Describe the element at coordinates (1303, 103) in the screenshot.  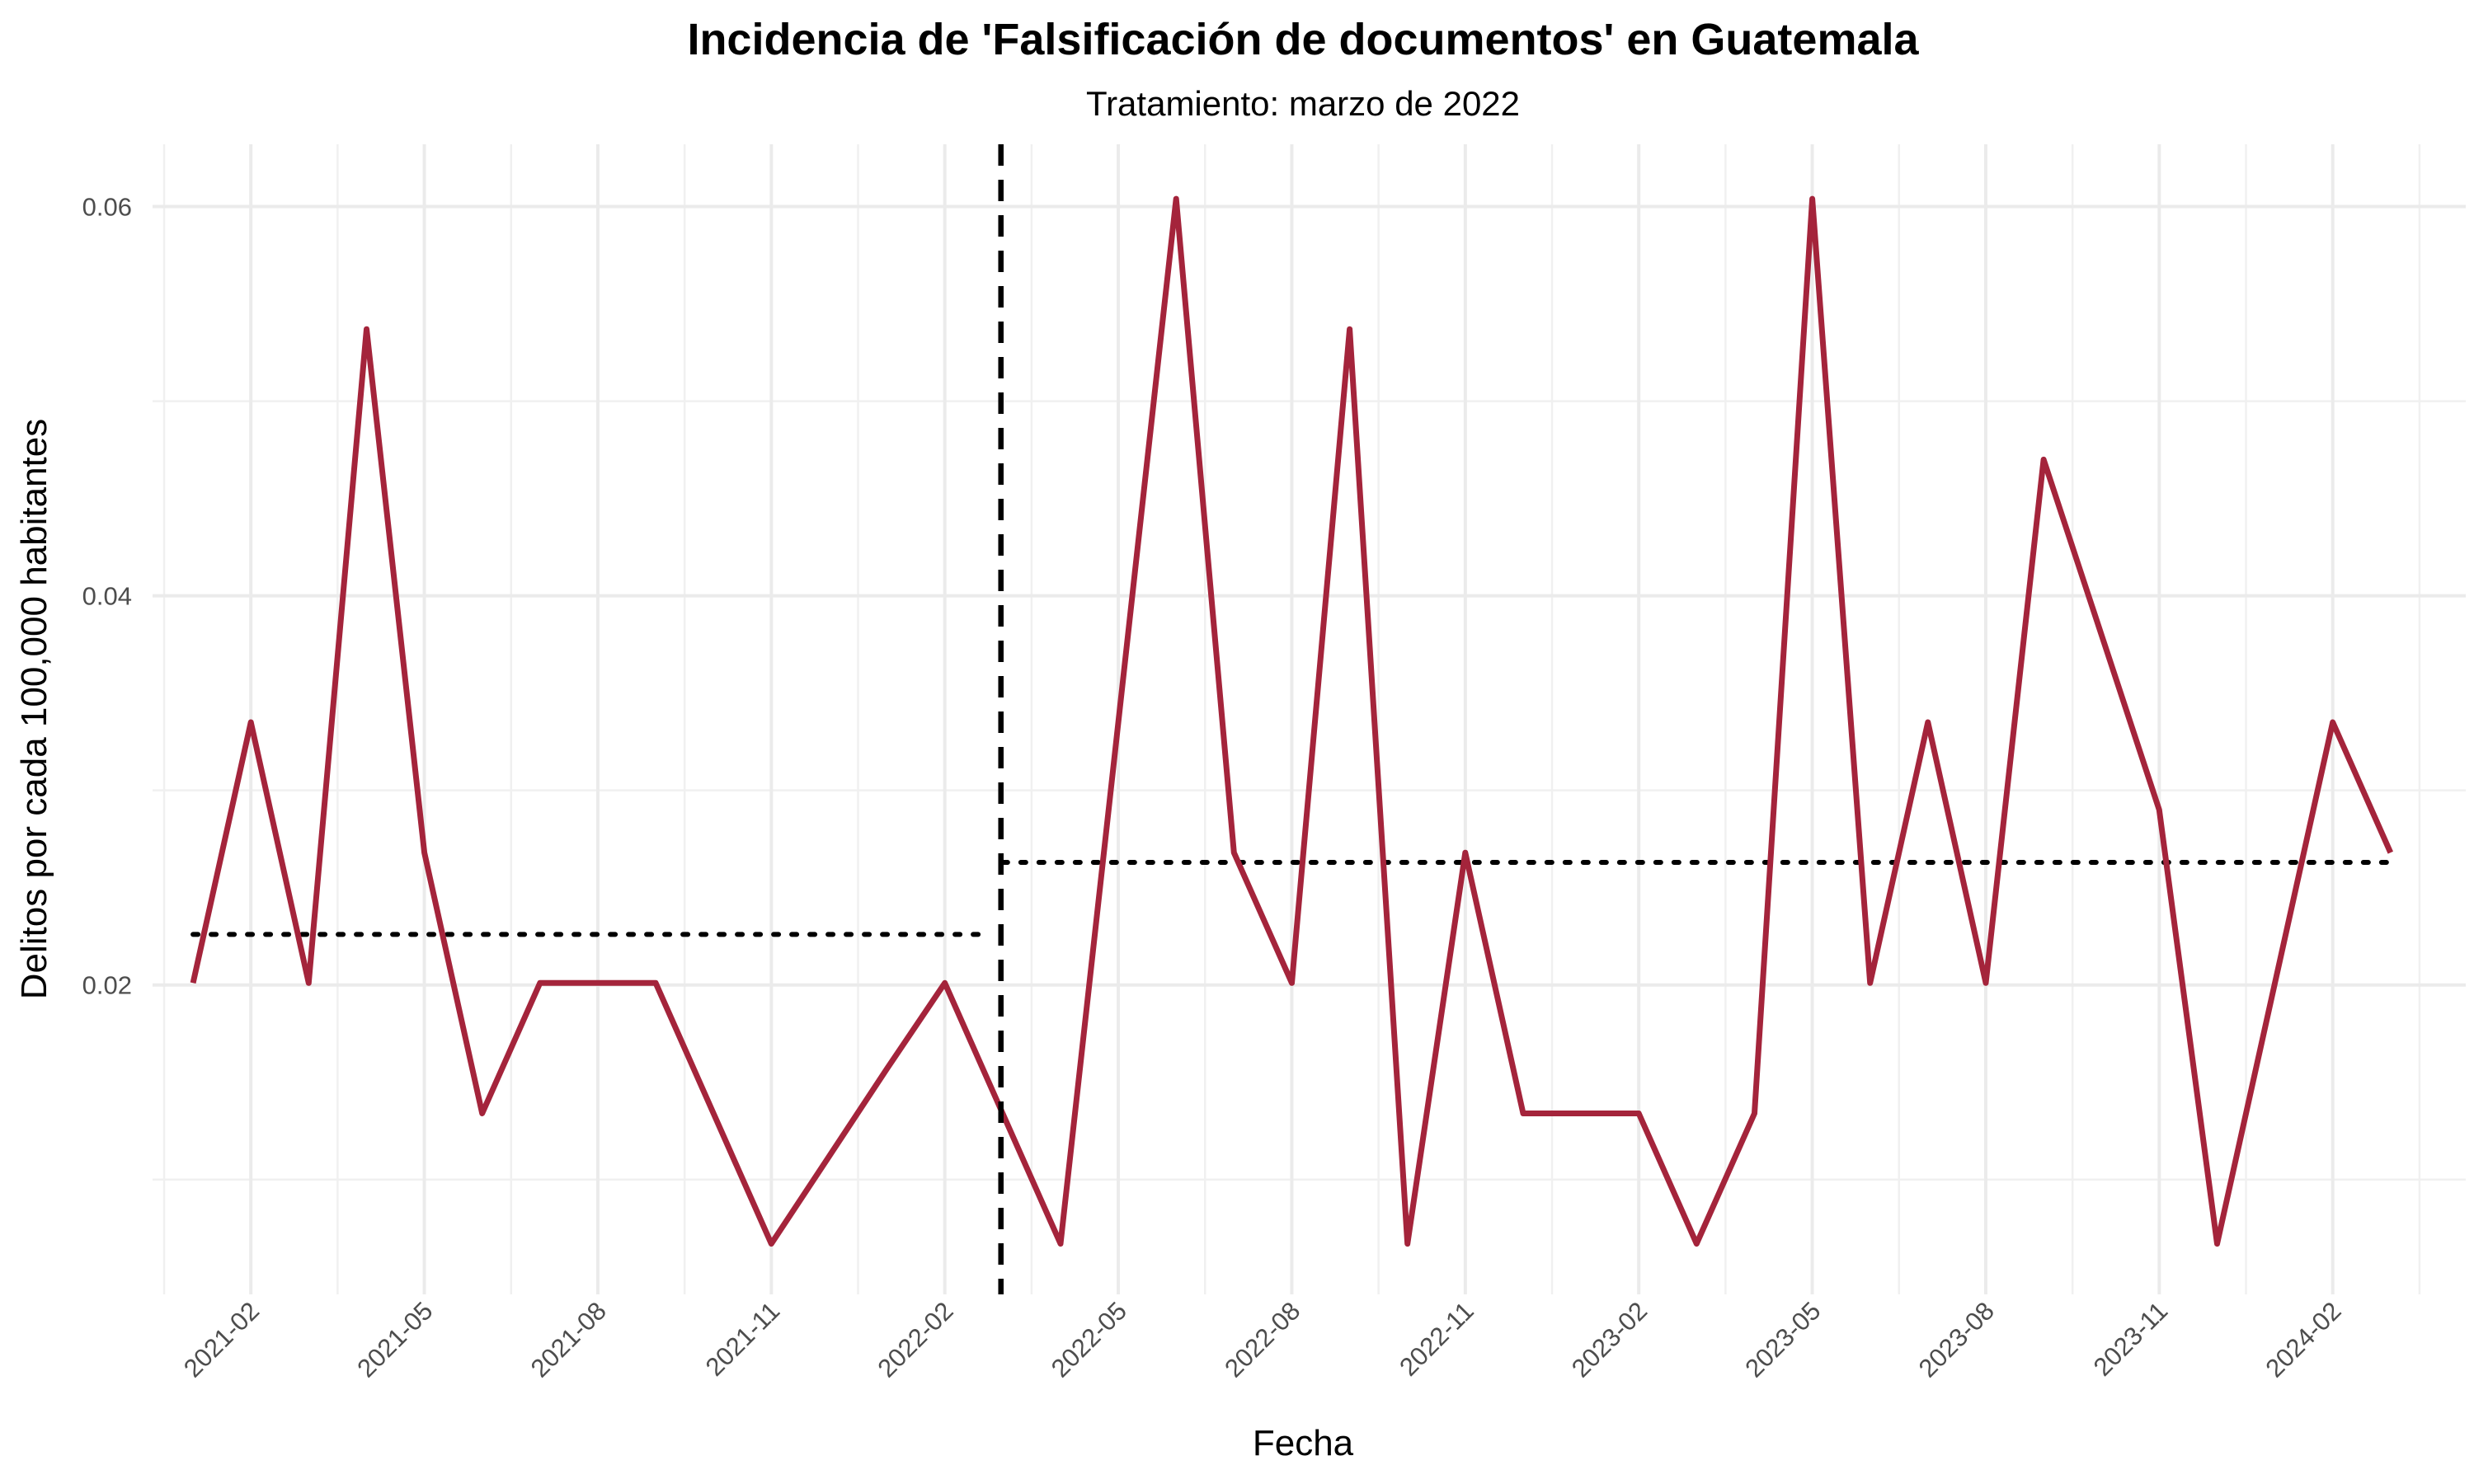
I see `chart-subtitle: Tratamiento: marzo de 2022` at that location.